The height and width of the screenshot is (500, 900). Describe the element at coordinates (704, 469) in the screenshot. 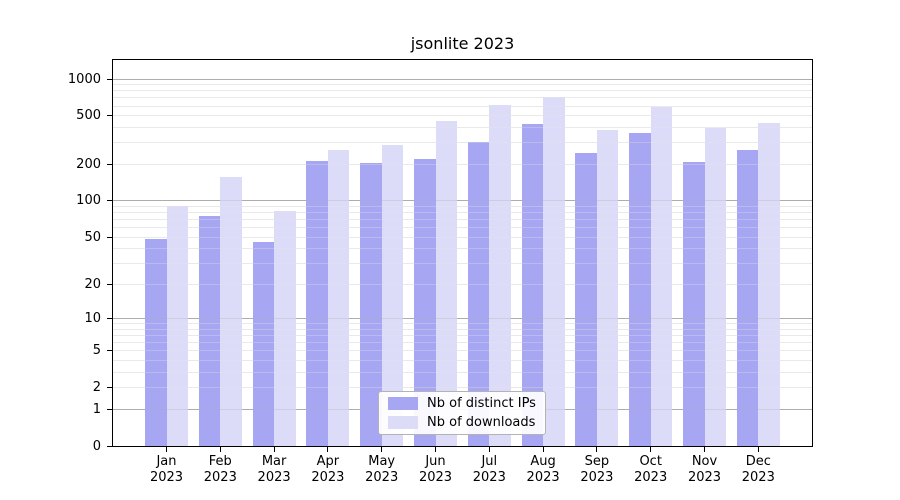

I see `x-tick-label: Nov 2023` at that location.